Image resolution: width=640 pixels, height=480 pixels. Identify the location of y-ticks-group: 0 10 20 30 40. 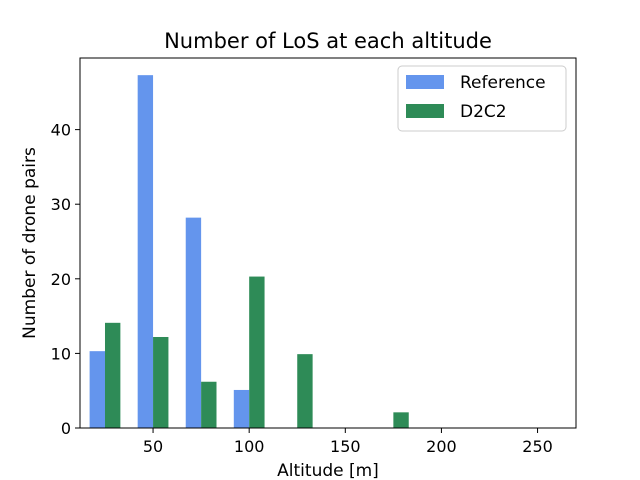
(65, 279).